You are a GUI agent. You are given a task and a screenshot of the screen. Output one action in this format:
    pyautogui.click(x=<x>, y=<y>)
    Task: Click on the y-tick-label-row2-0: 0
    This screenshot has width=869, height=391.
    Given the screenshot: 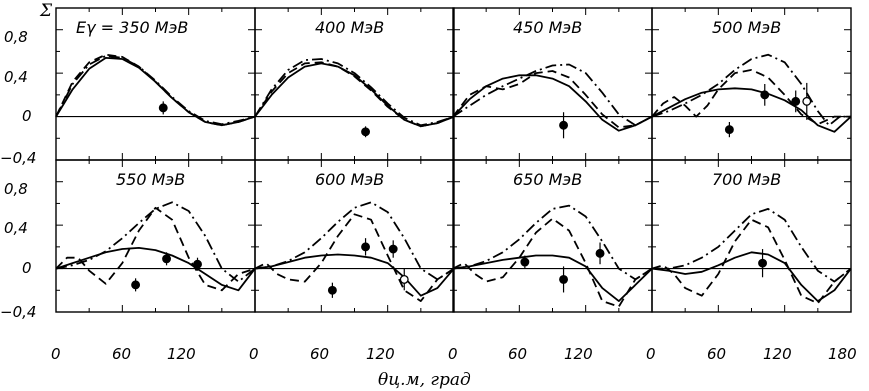 What is the action you would take?
    pyautogui.click(x=27, y=268)
    